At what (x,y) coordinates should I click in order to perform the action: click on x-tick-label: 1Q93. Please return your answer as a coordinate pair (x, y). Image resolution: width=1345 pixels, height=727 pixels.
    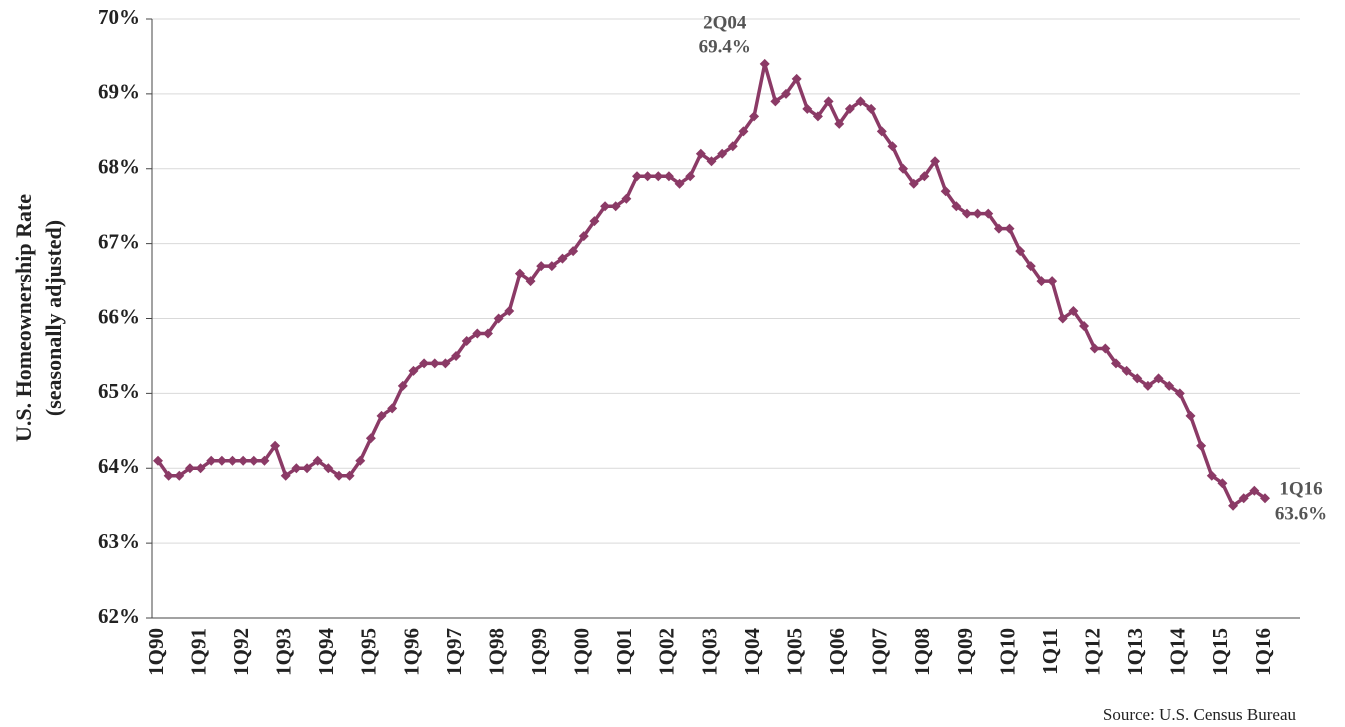
    Looking at the image, I should click on (284, 652).